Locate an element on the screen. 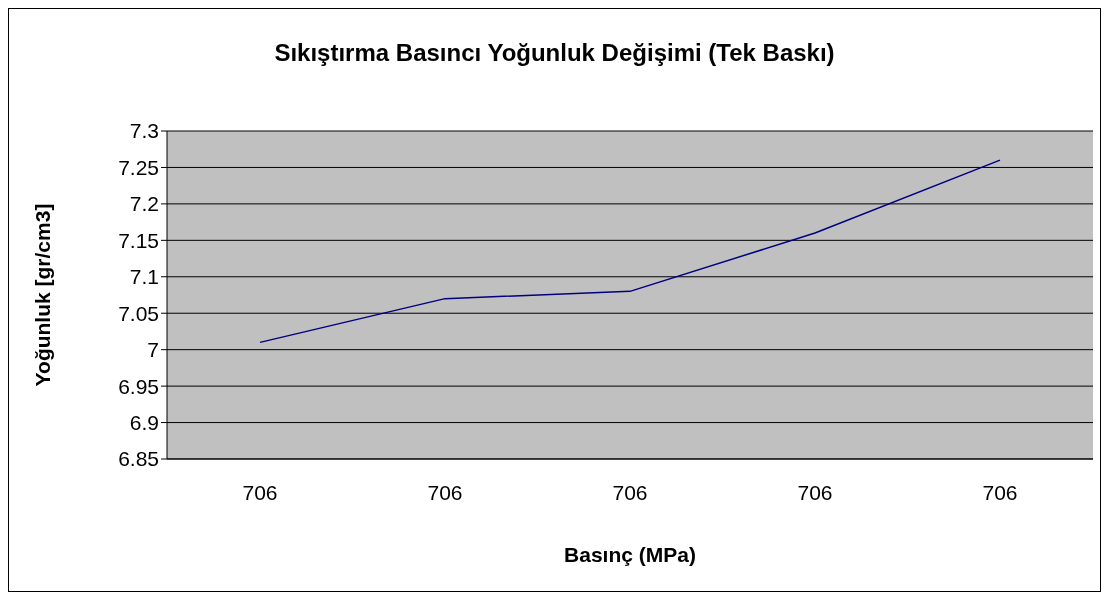  y-tick-label: 7.3 is located at coordinates (144, 131).